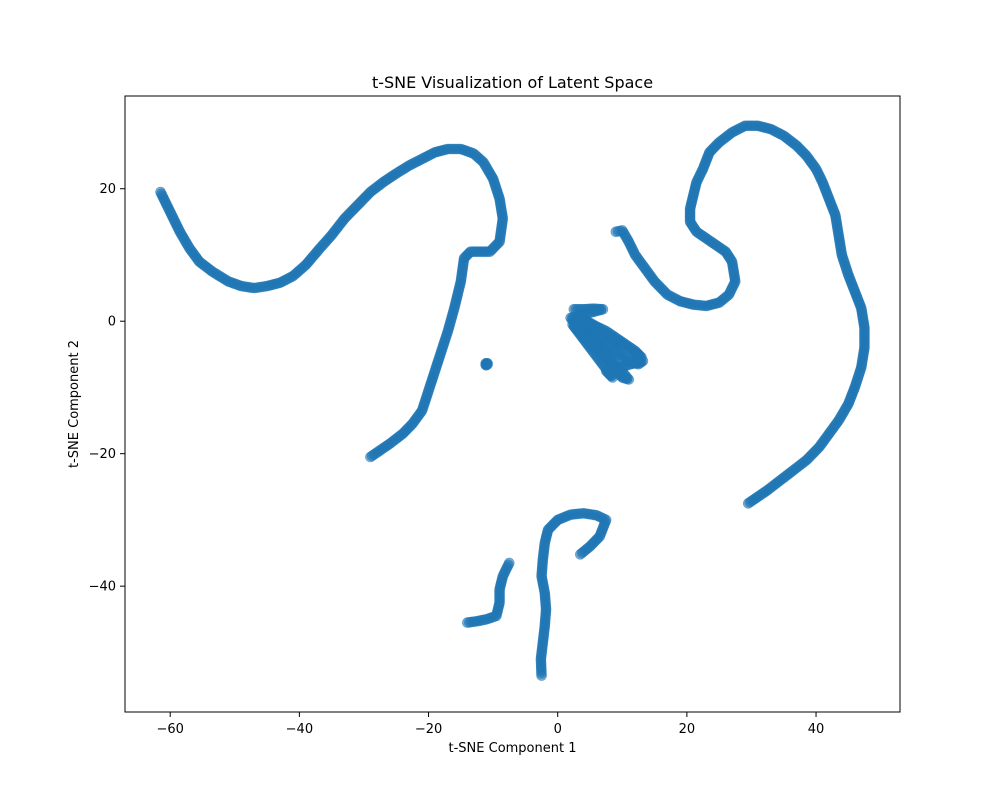 The image size is (1000, 800). Describe the element at coordinates (816, 729) in the screenshot. I see `x-tick-label: 40` at that location.